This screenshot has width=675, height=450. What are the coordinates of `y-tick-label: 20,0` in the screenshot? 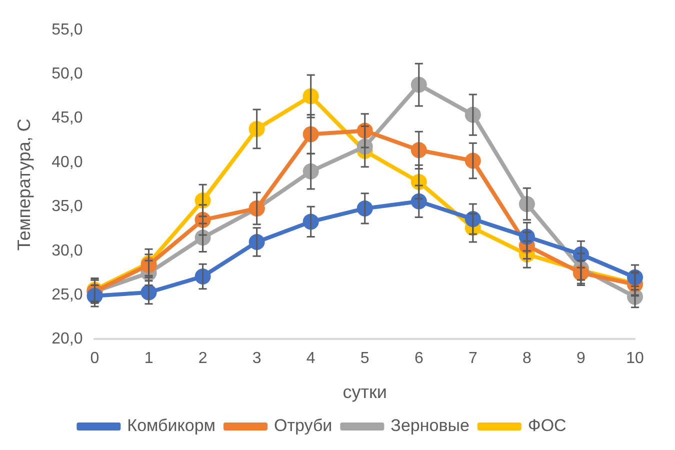 It's located at (67, 339).